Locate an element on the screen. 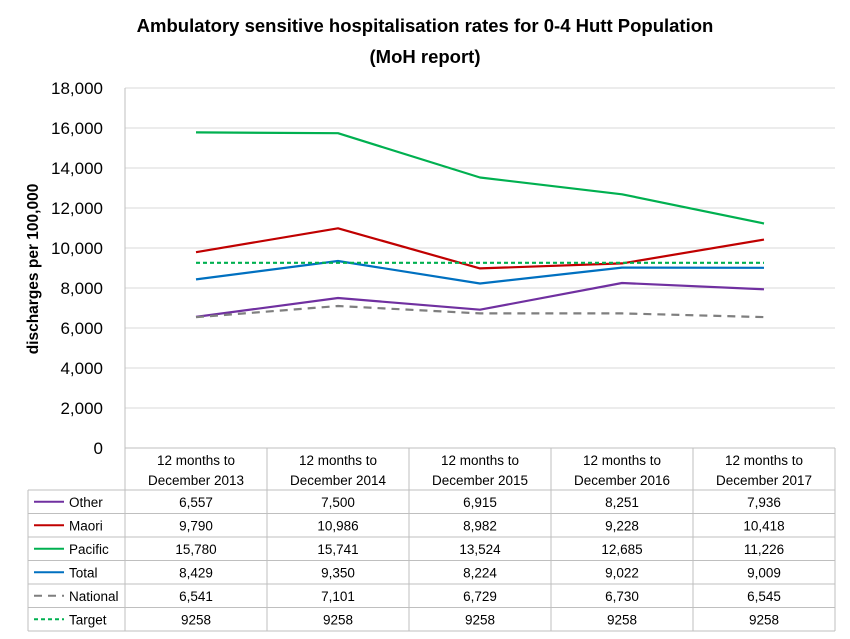 The width and height of the screenshot is (850, 639). table-cell-value: 10,418 is located at coordinates (763, 525).